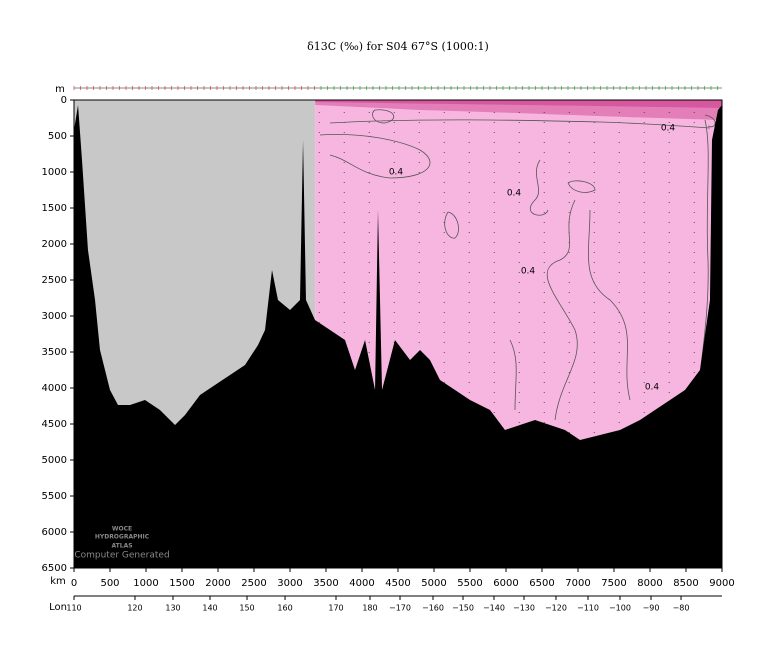  Describe the element at coordinates (73, 608) in the screenshot. I see `lon-tick-label: 110` at that location.